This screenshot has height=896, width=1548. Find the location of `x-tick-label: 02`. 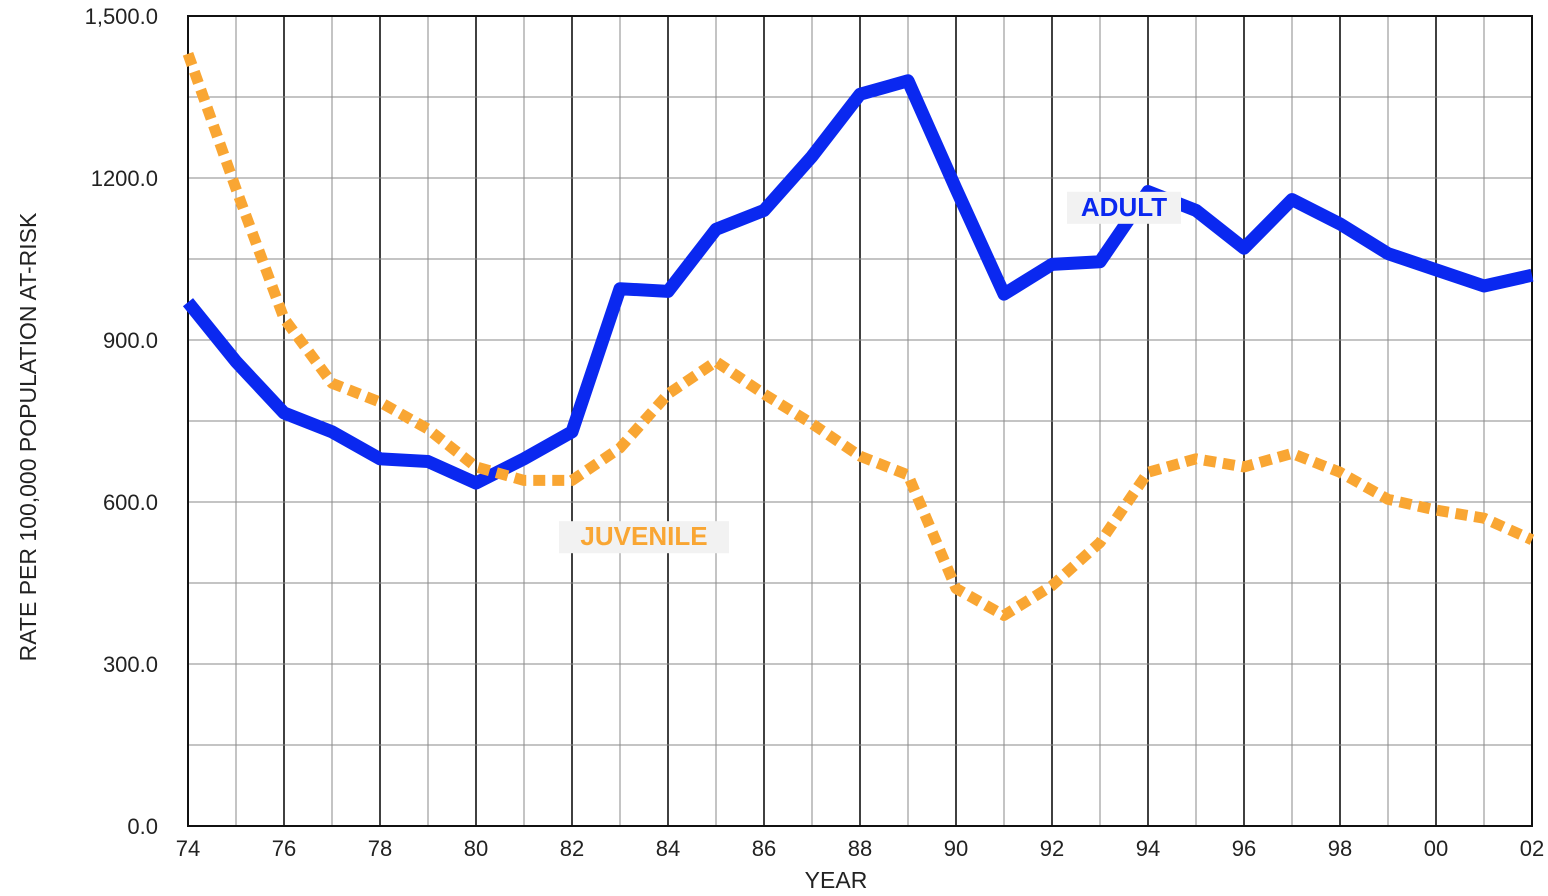

x-tick-label: 02 is located at coordinates (1532, 848).